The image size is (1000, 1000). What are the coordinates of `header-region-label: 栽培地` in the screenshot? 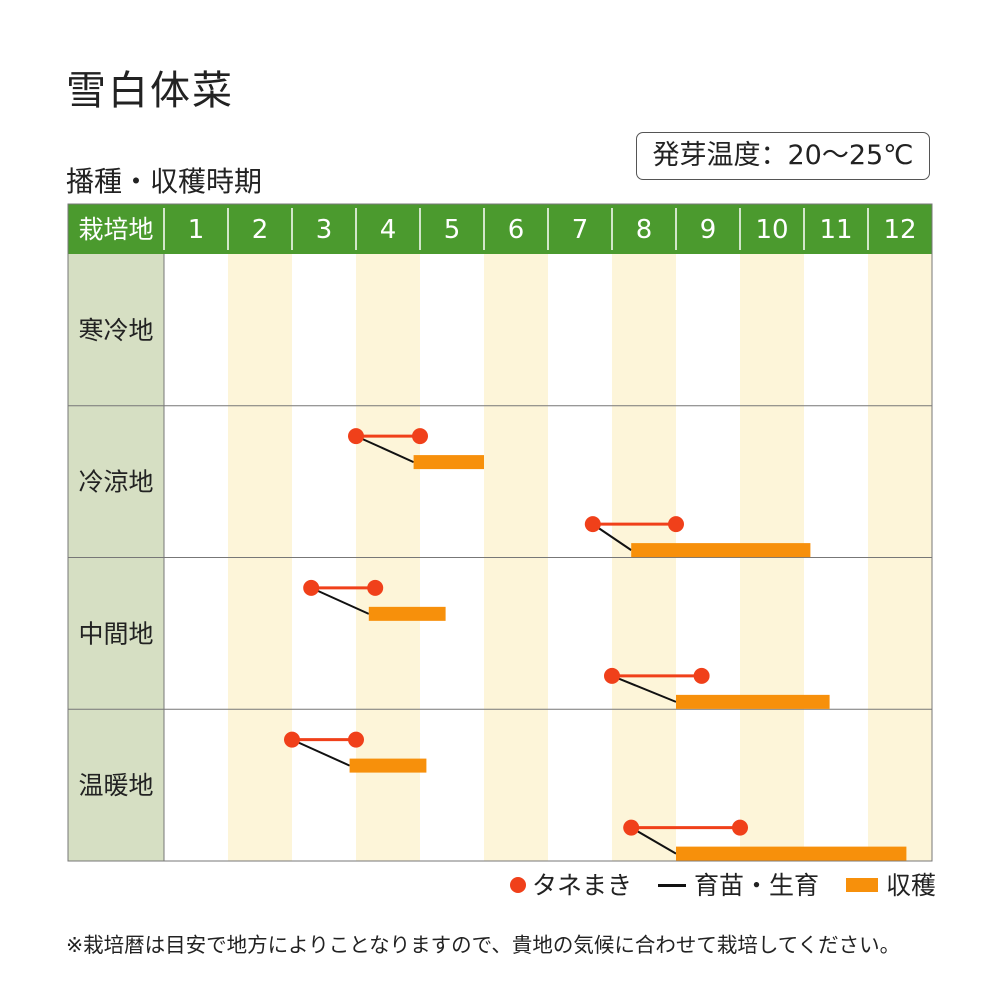 It's located at (115, 229).